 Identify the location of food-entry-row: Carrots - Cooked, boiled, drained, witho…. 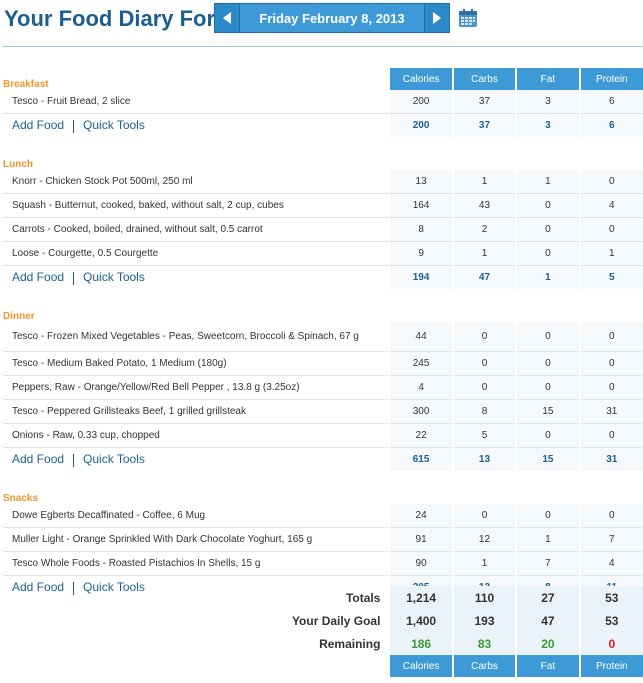
(323, 229).